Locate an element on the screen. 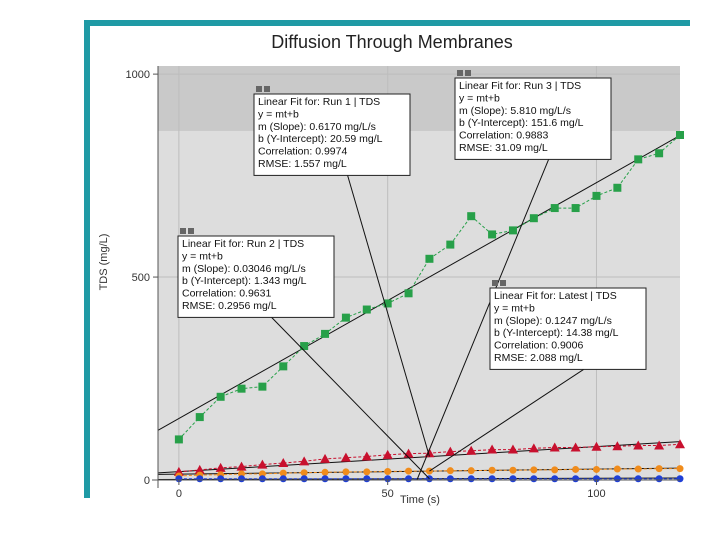  y-tick-label: 500 is located at coordinates (141, 278).